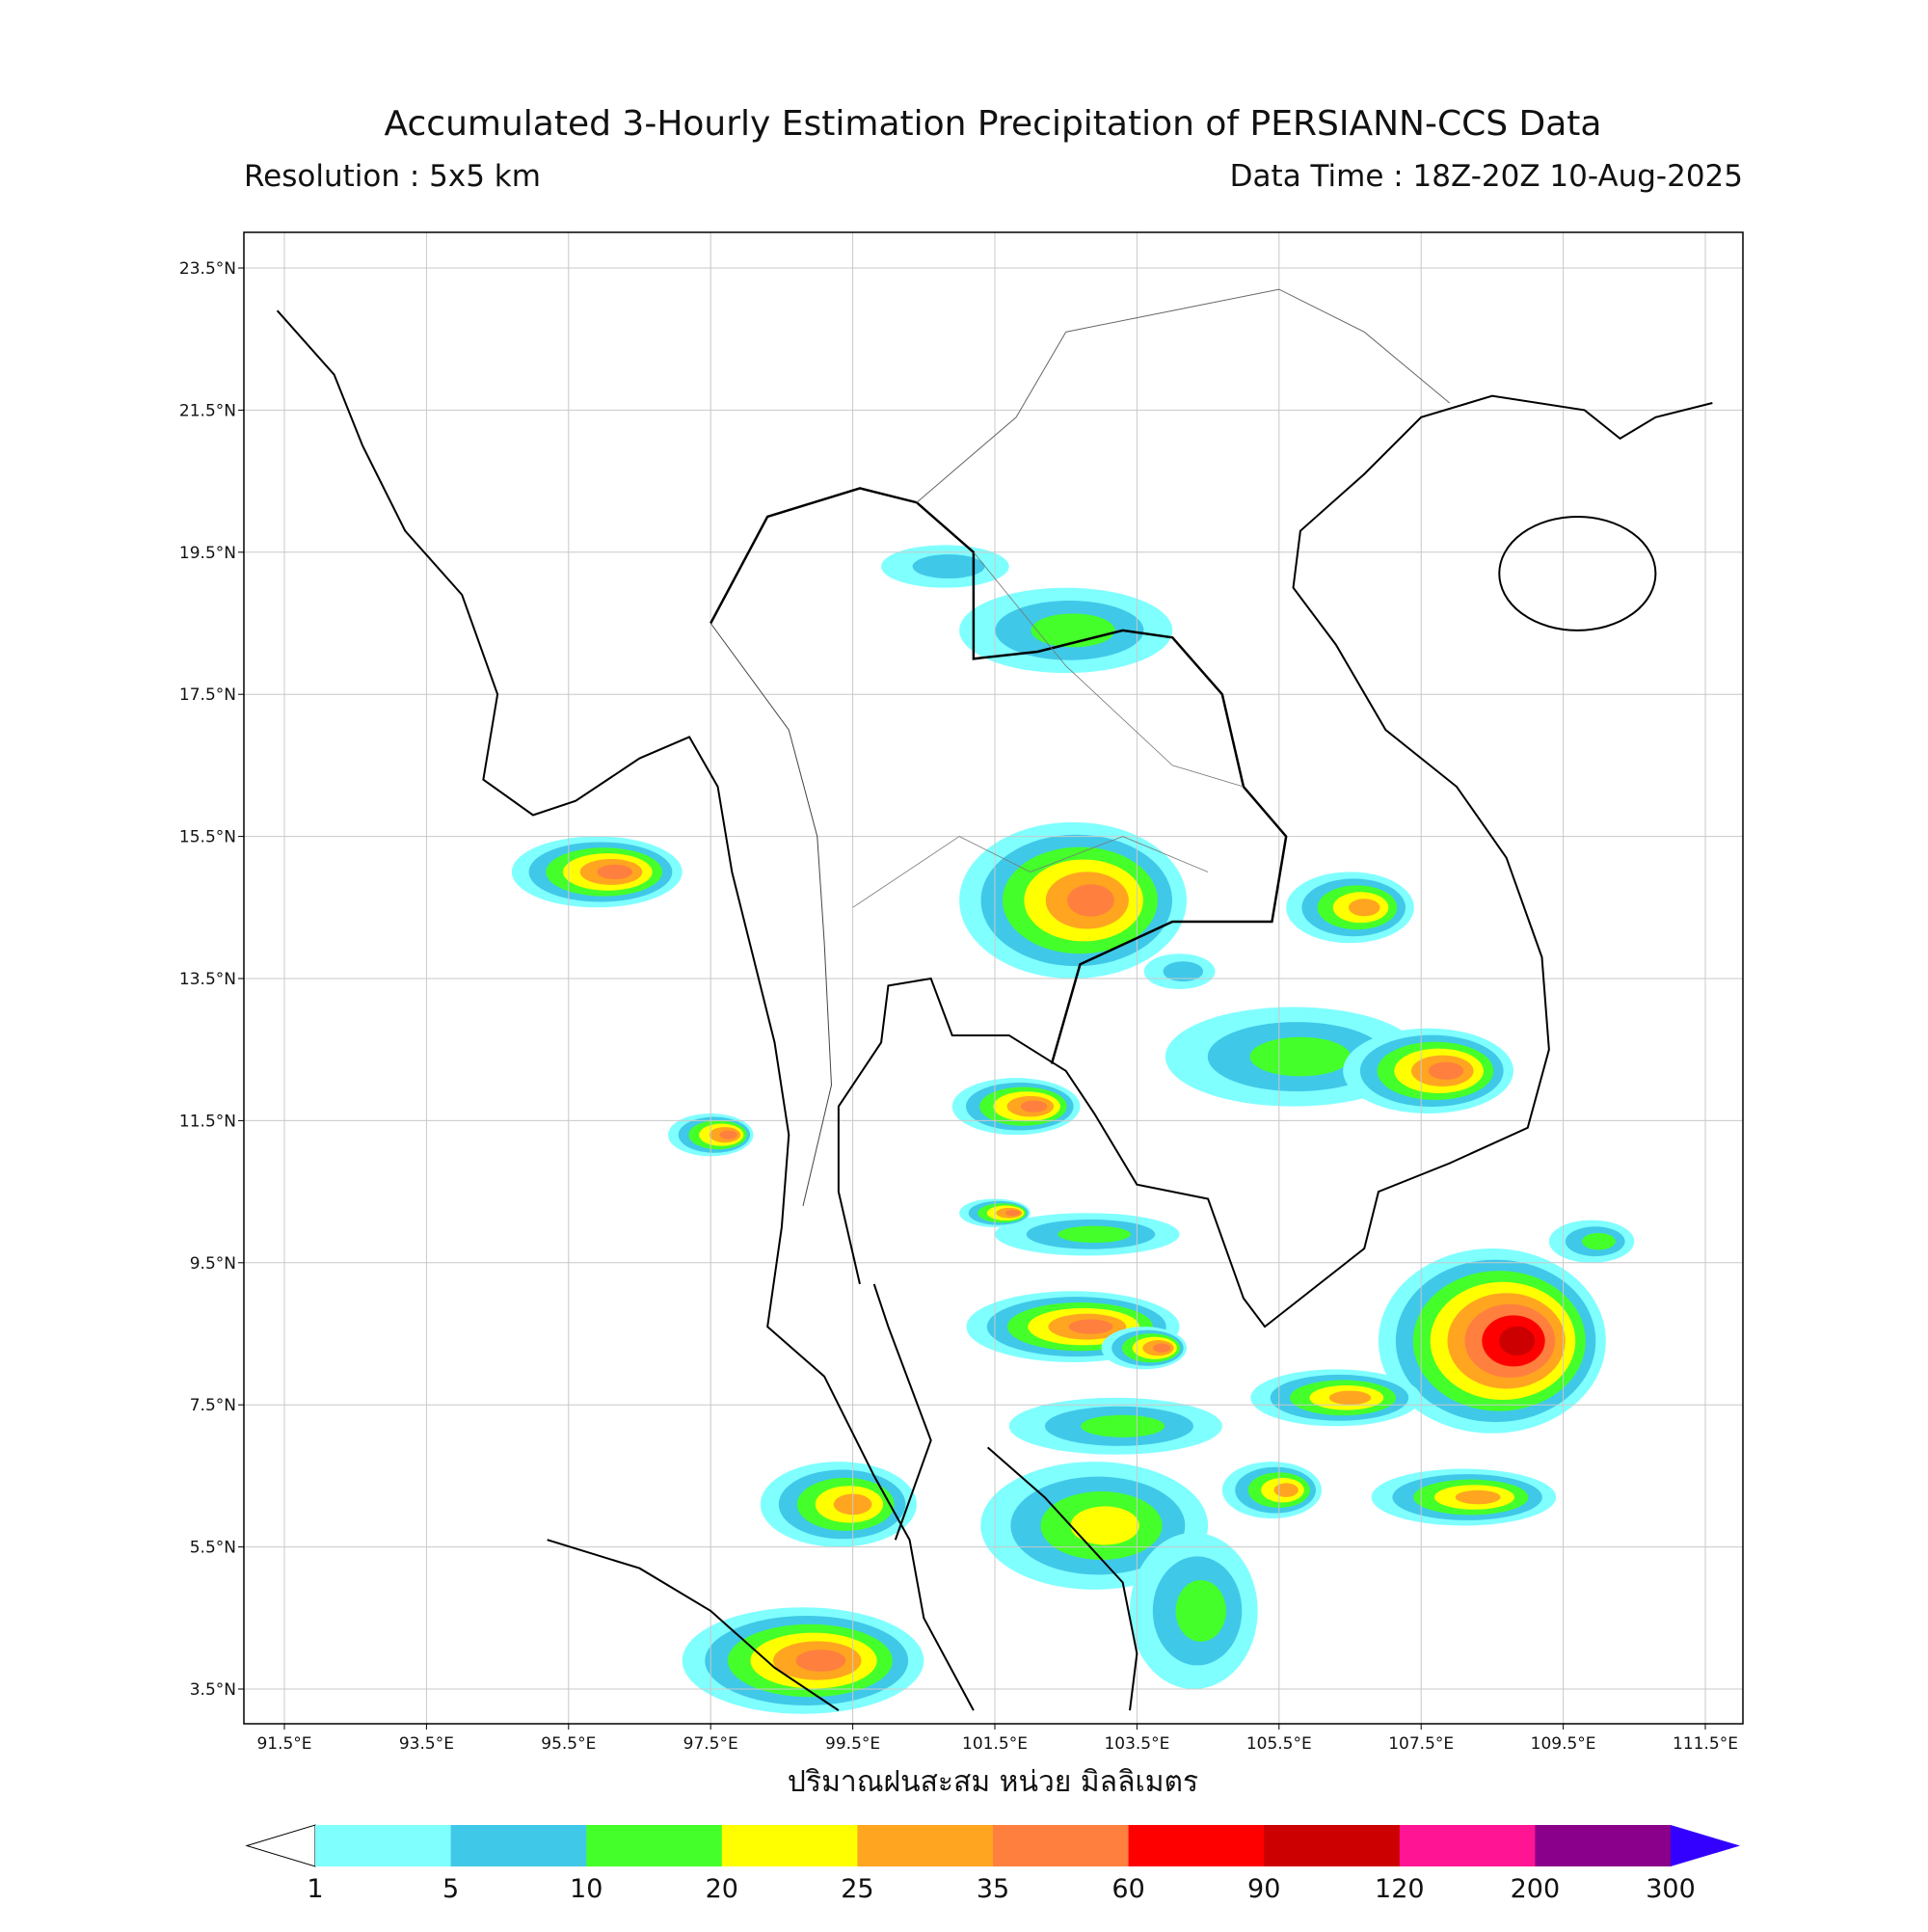 This screenshot has width=1928, height=1932. Describe the element at coordinates (993, 1889) in the screenshot. I see `colorbar-tick-label: 35` at that location.